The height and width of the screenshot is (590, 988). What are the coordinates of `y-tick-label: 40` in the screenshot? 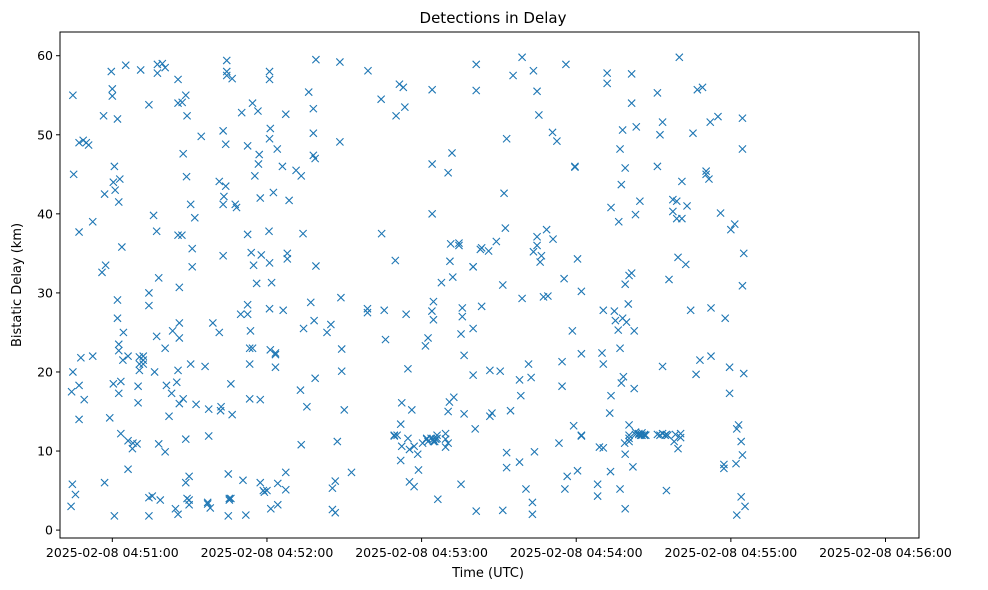 It's located at (45, 213).